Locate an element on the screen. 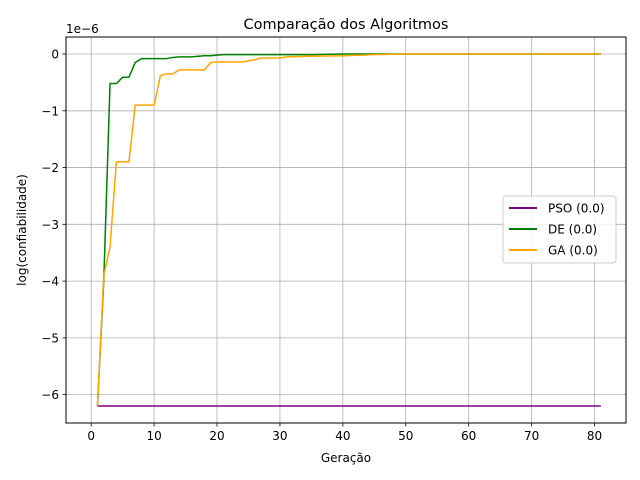 This screenshot has width=640, height=480. x-tick-label: 60 is located at coordinates (468, 436).